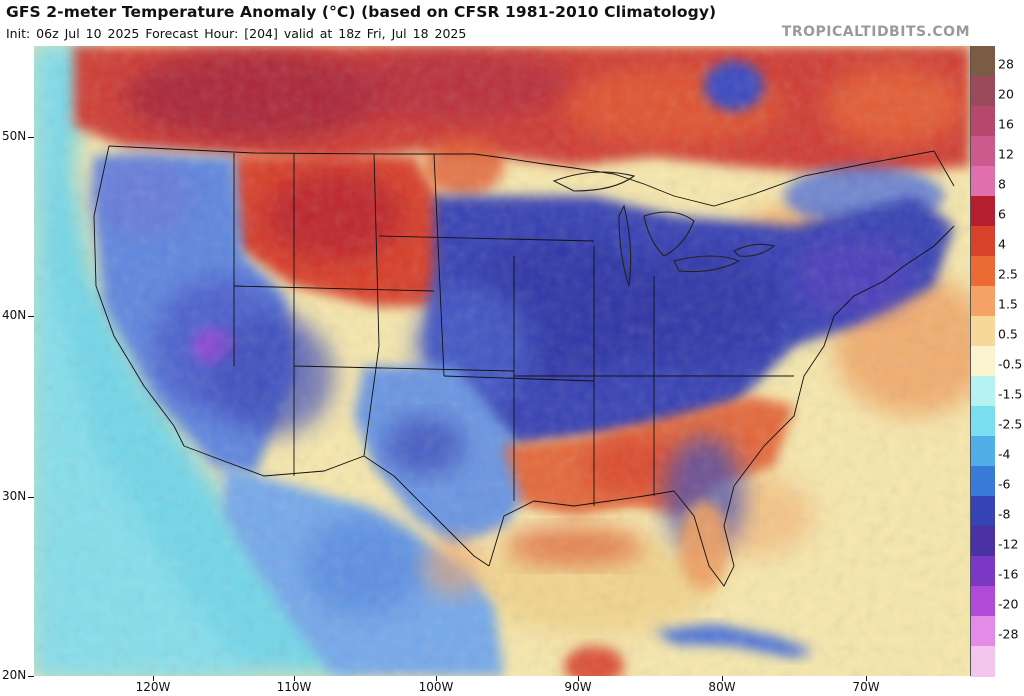 This screenshot has width=1024, height=696. I want to click on lon-label: 80W, so click(722, 687).